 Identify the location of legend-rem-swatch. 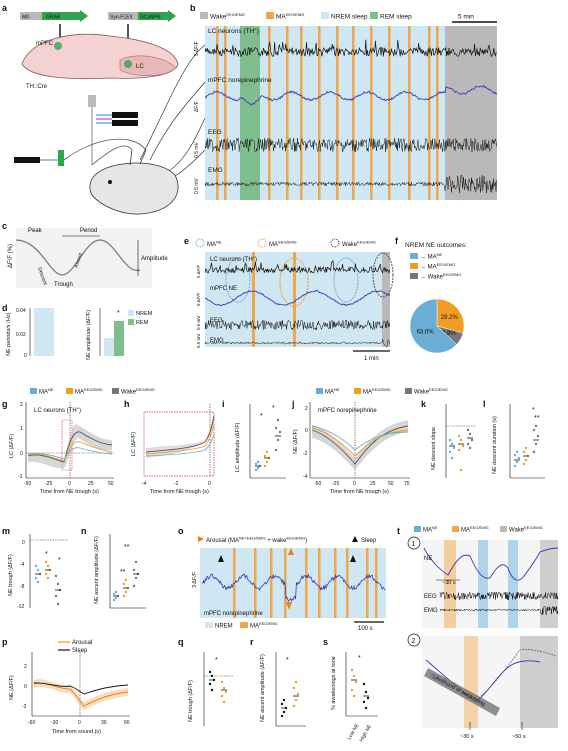
(374, 15).